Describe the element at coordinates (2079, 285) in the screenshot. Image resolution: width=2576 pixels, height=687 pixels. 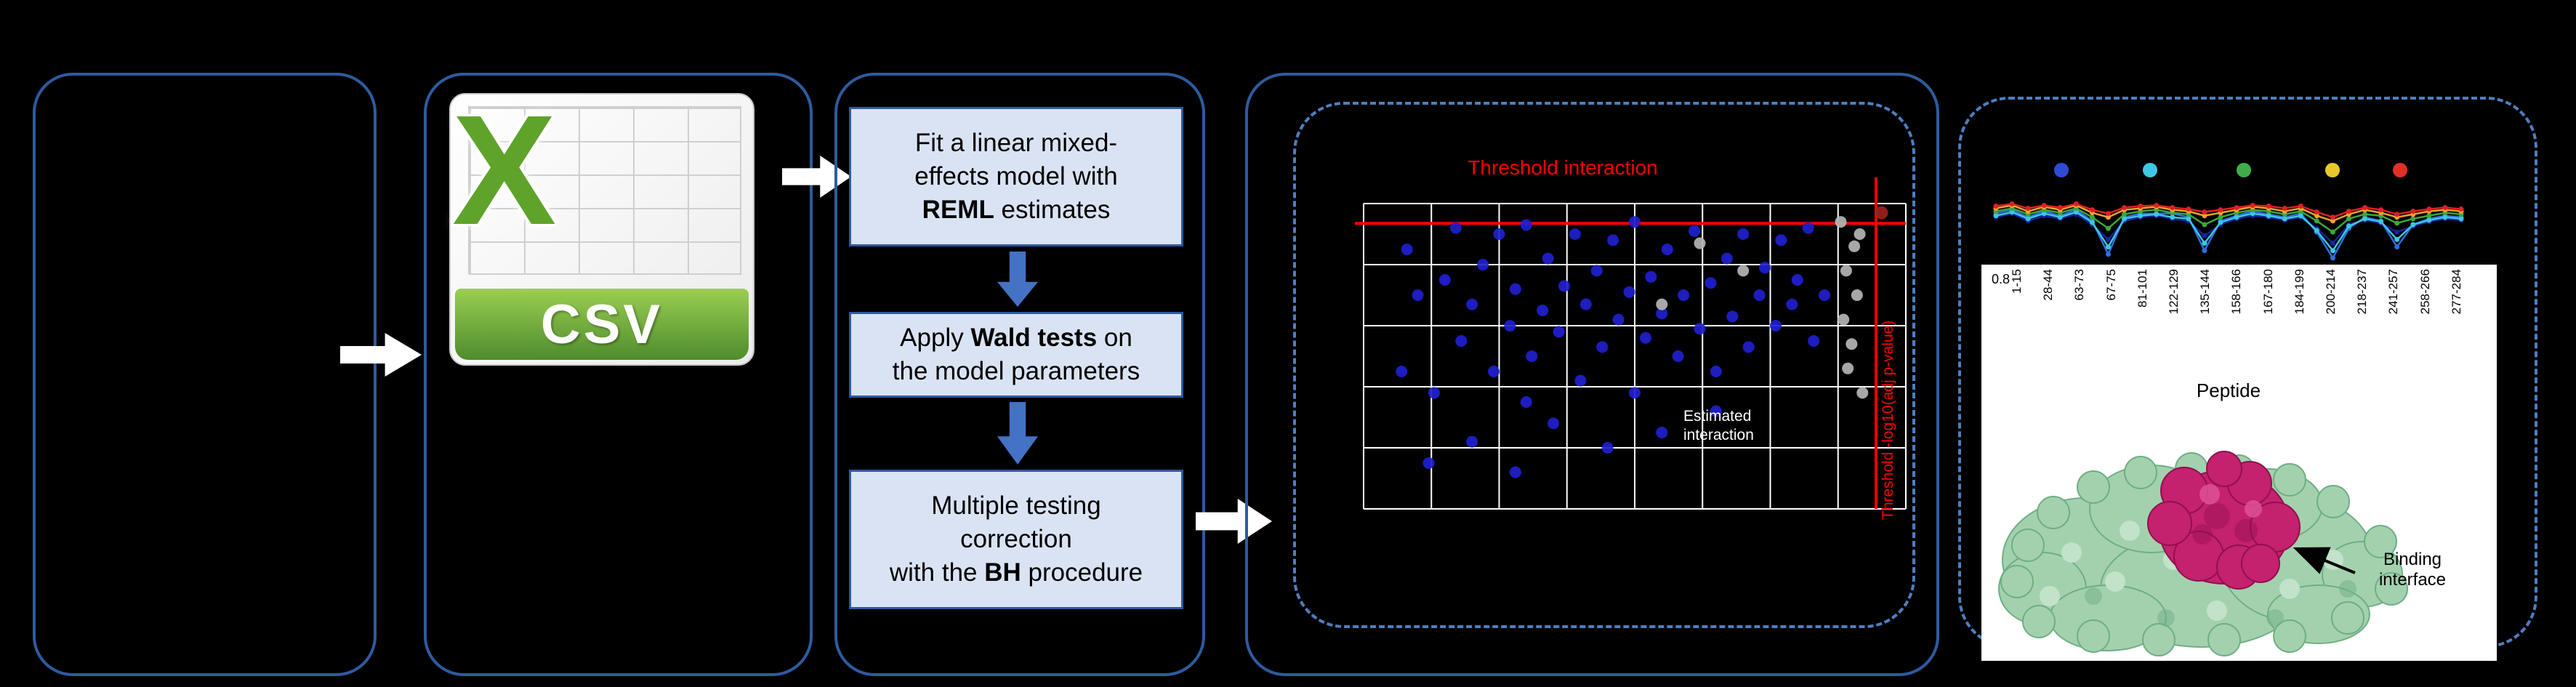
I see `peptide-tick: 63-73` at that location.